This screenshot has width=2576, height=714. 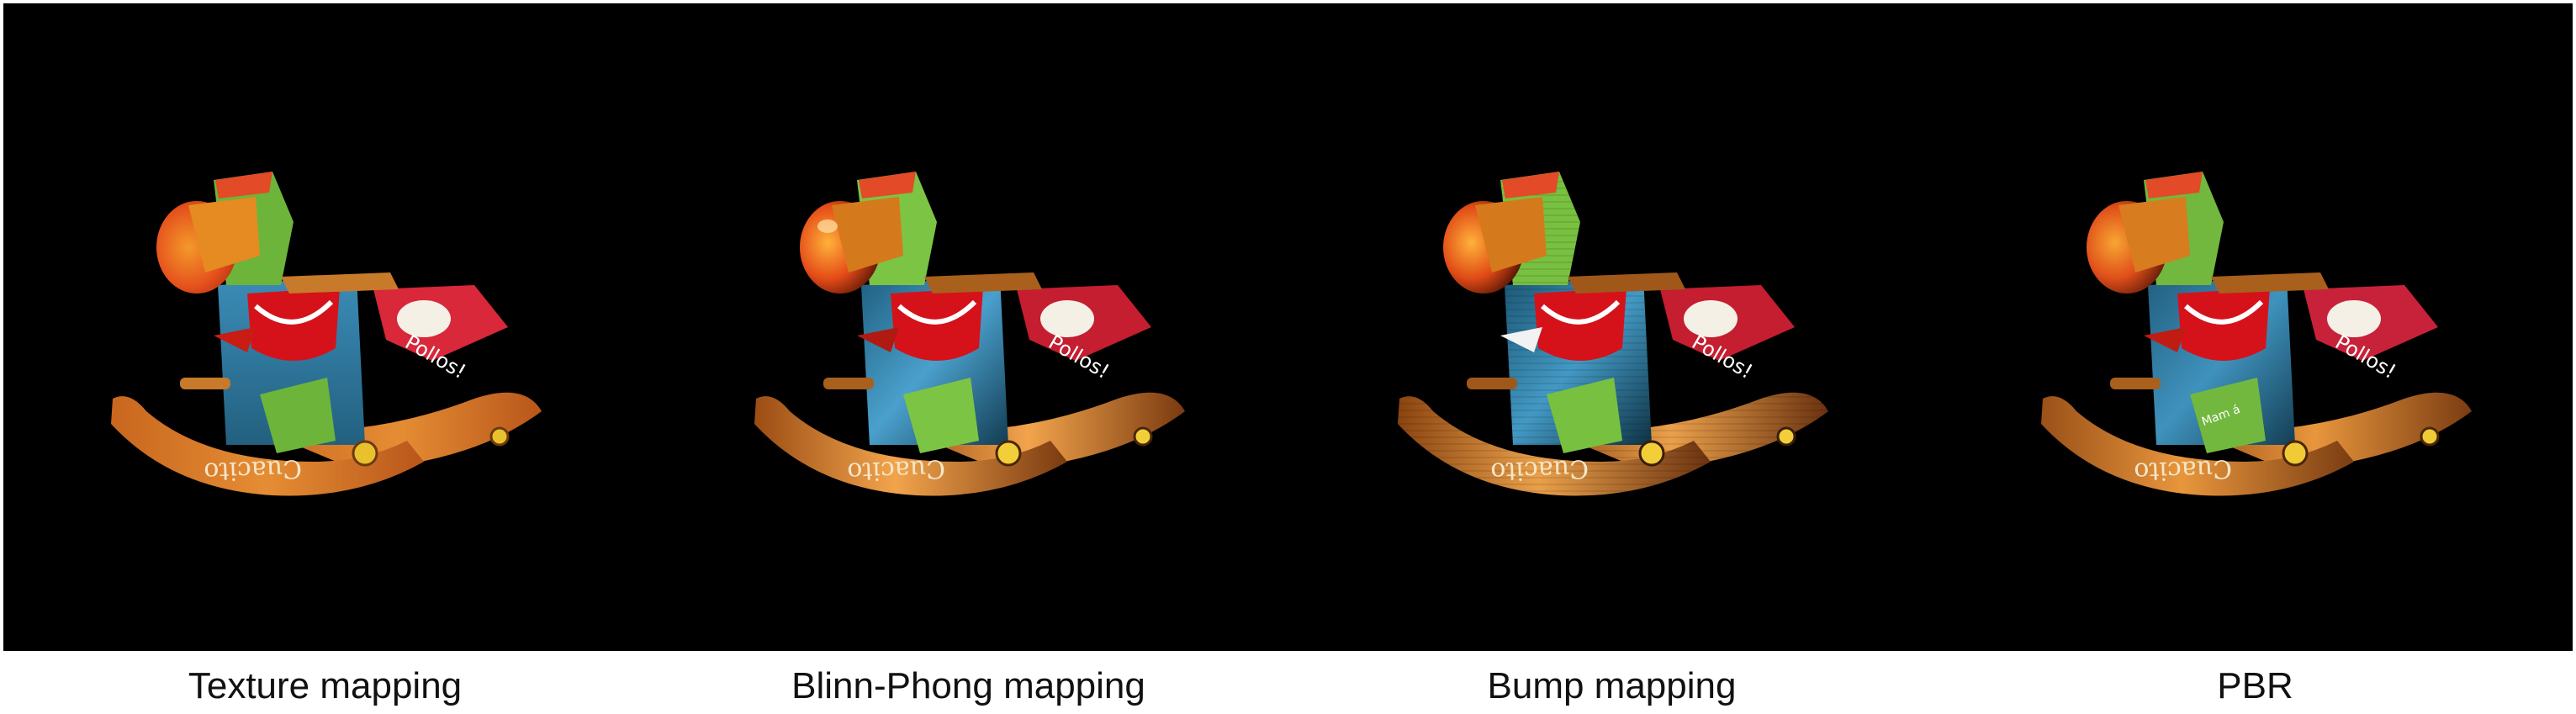 What do you see at coordinates (968, 685) in the screenshot?
I see `caption-blinn-phong-mapping: Blinn-Phong mapping` at bounding box center [968, 685].